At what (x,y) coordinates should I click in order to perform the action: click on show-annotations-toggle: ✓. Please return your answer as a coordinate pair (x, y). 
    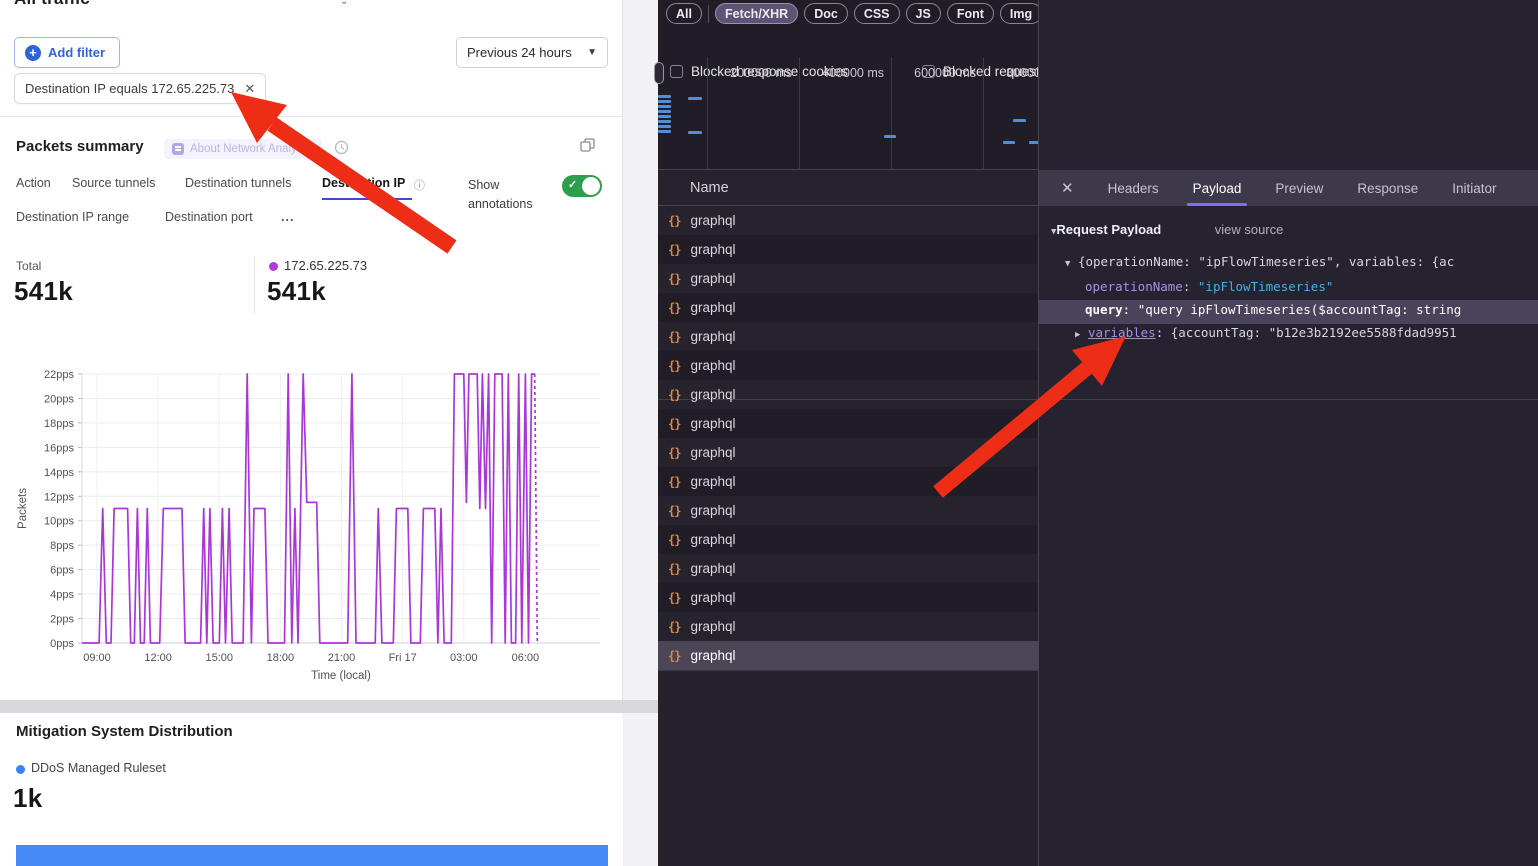
    Looking at the image, I should click on (582, 186).